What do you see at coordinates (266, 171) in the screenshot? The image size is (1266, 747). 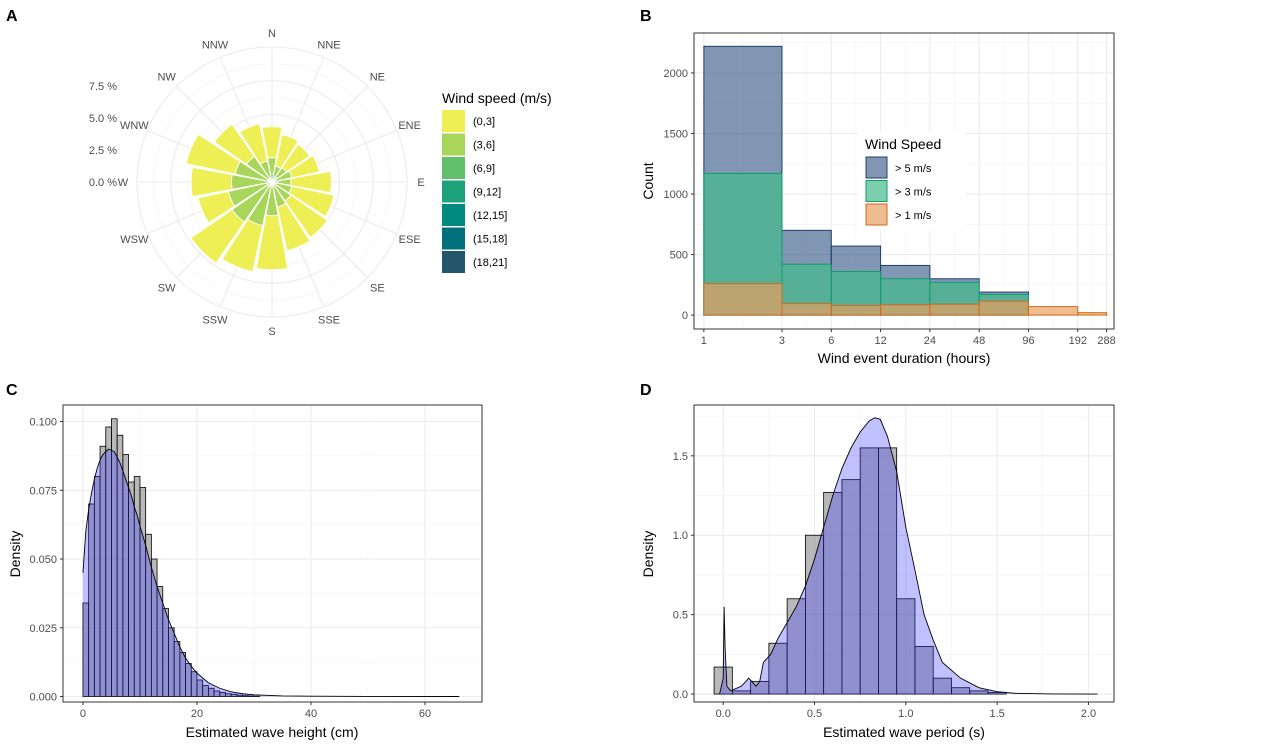 I see `rose-bar-(3,6]-NNW` at bounding box center [266, 171].